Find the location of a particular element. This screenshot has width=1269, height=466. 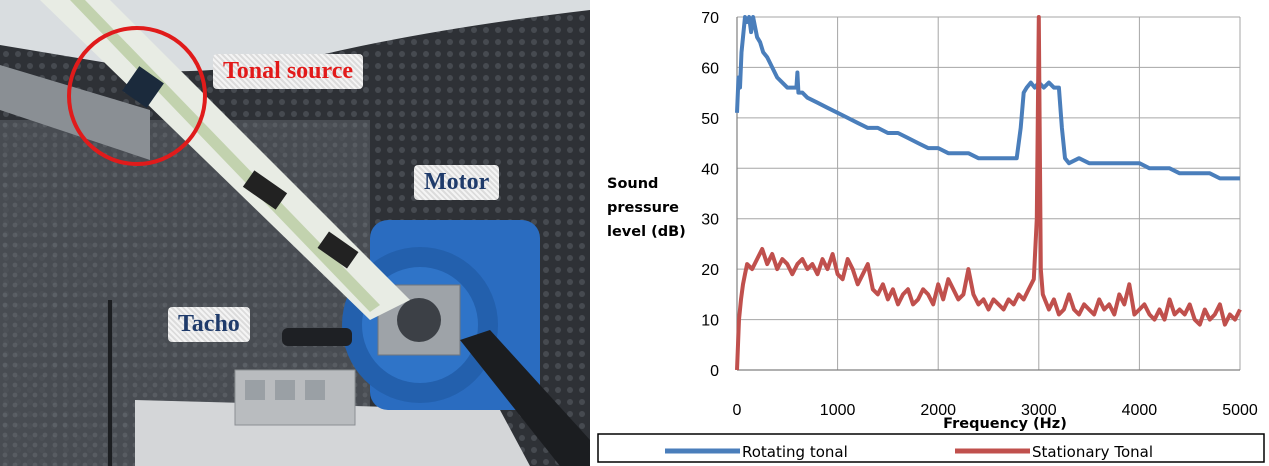

x-axis-label: Frequency (Hz) is located at coordinates (1005, 424).